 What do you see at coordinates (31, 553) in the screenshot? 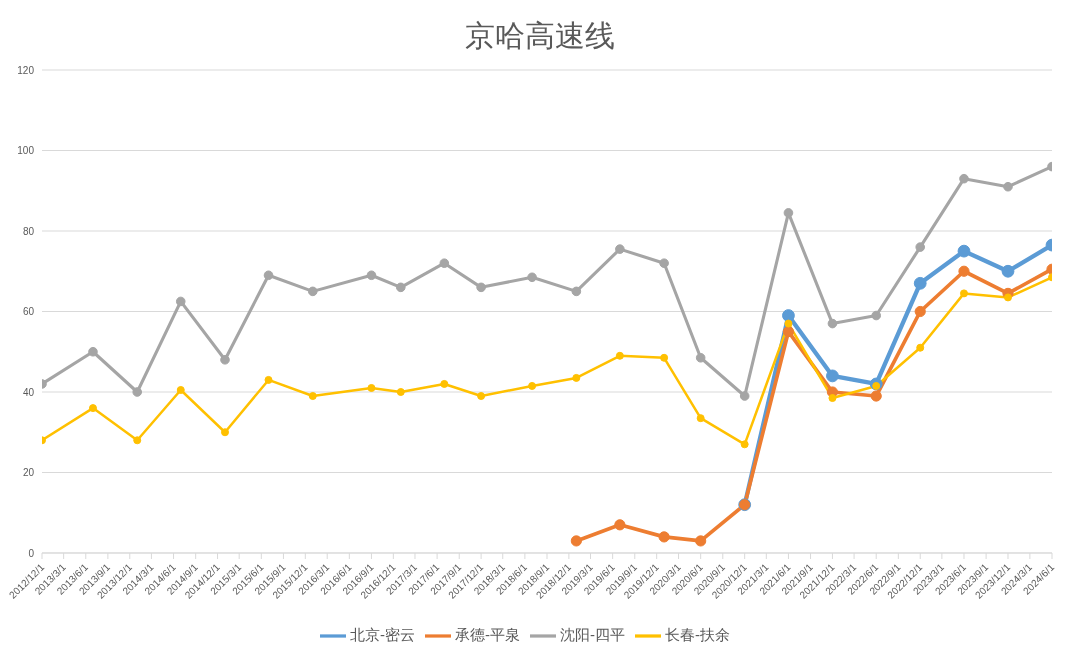
I see `y-tick-label: 0` at bounding box center [31, 553].